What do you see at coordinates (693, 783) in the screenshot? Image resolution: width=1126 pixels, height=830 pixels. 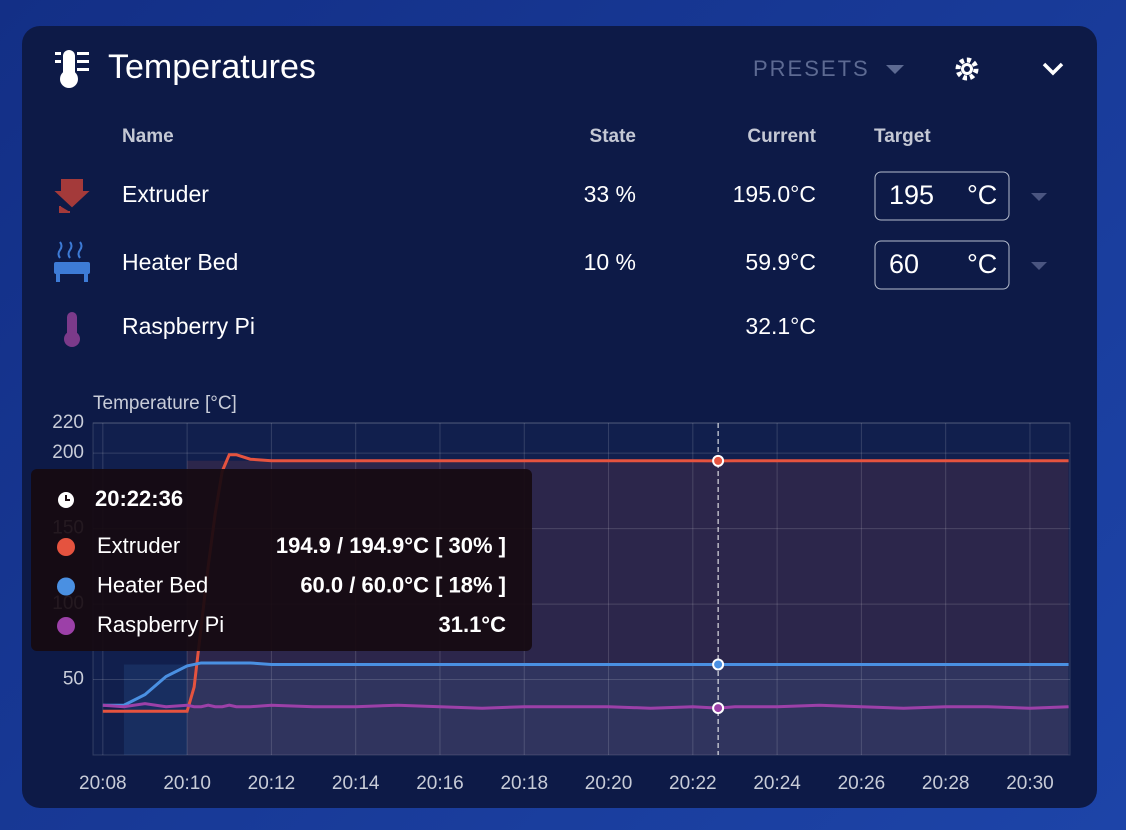 I see `x-tick-label: 20:22` at bounding box center [693, 783].